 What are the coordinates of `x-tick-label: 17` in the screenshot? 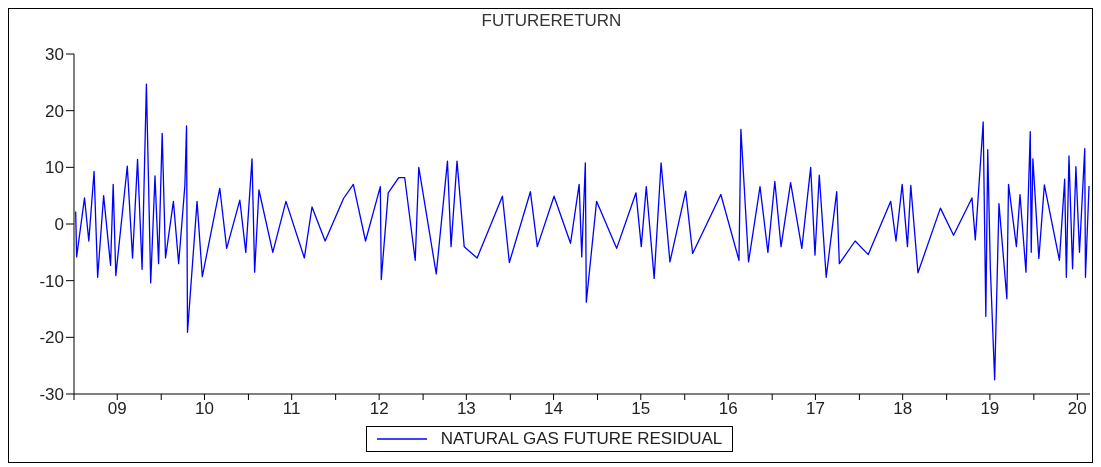 It's located at (815, 409).